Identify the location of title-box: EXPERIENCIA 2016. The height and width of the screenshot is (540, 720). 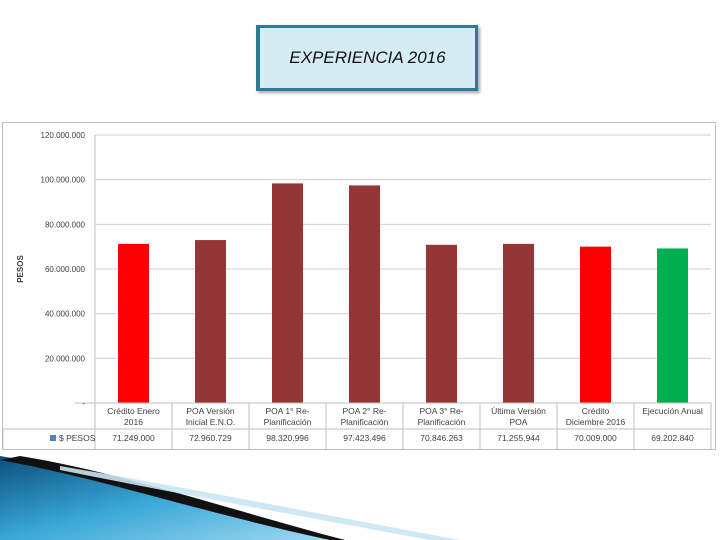
(367, 58).